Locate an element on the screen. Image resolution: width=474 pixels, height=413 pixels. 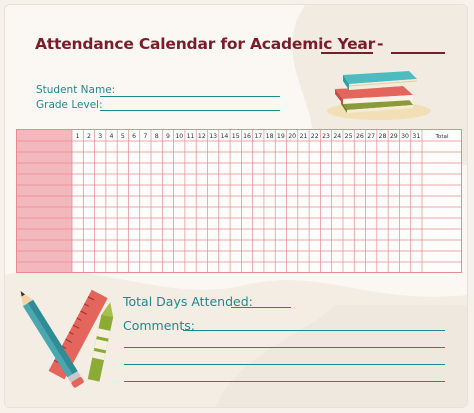
day-header-6: 6 is located at coordinates (134, 136).